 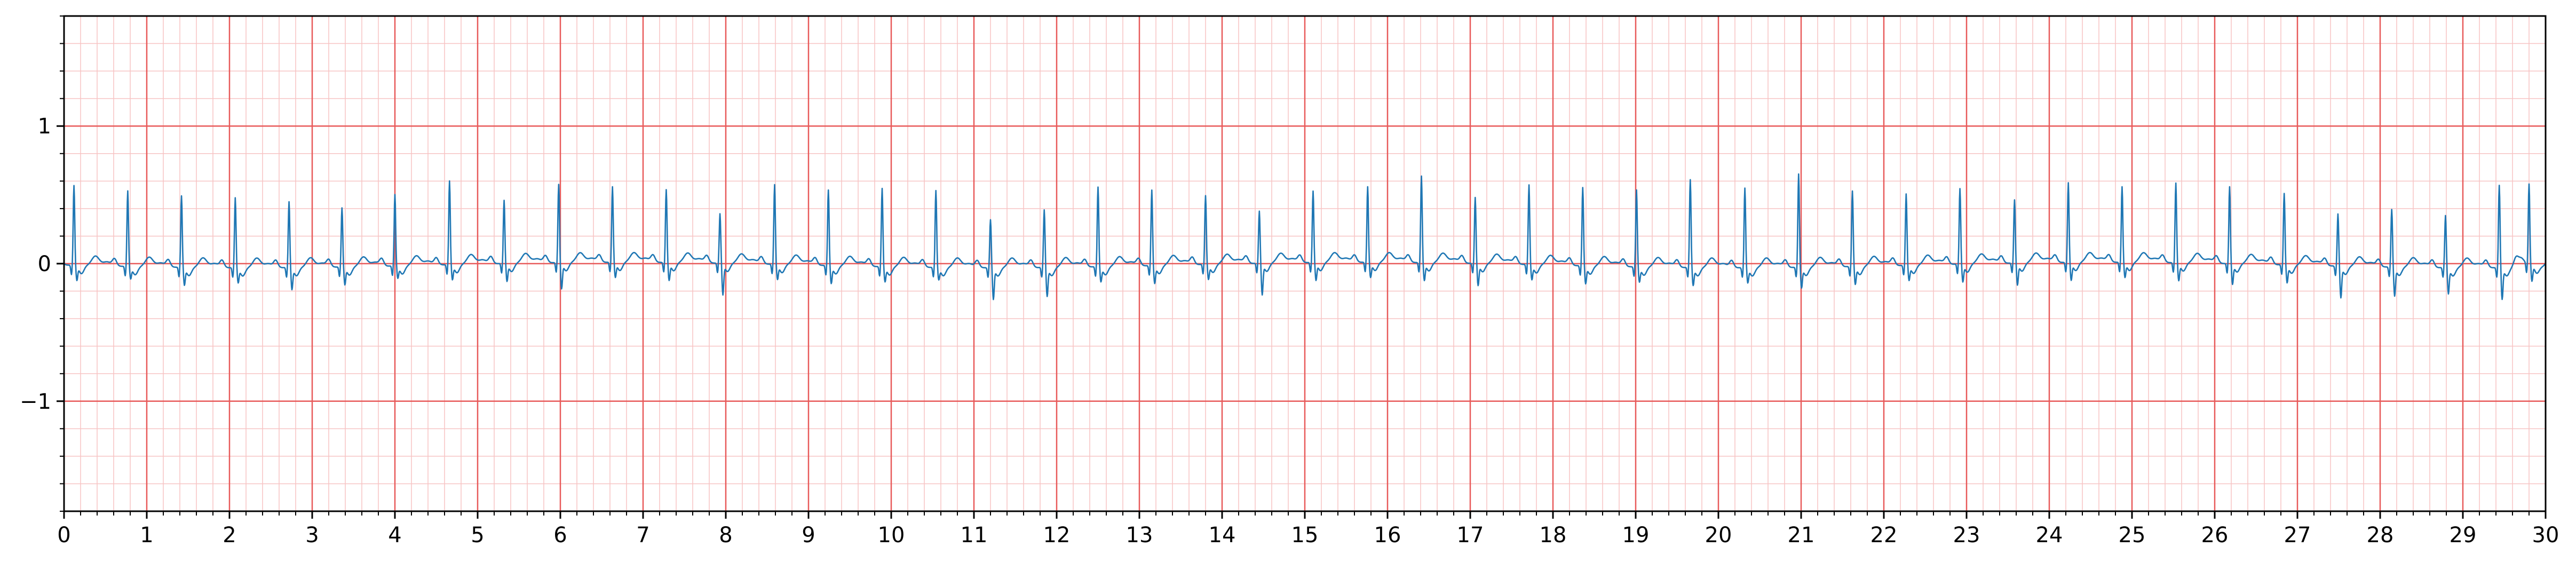 What do you see at coordinates (1139, 535) in the screenshot?
I see `x-tick-label: 13` at bounding box center [1139, 535].